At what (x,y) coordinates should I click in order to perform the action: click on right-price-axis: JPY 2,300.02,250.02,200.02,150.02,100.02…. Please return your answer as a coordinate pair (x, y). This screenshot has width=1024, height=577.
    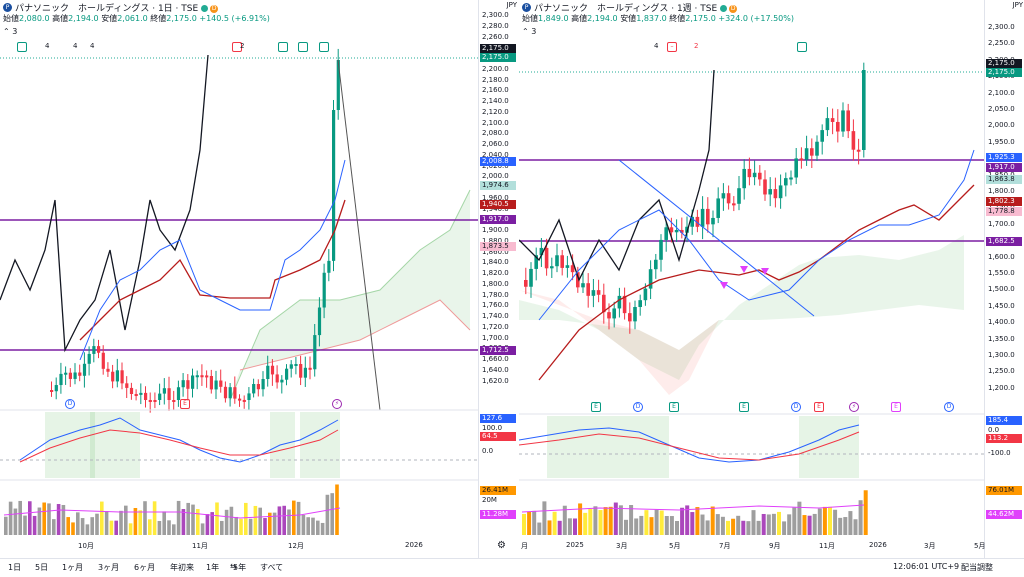
    Looking at the image, I should click on (1004, 279).